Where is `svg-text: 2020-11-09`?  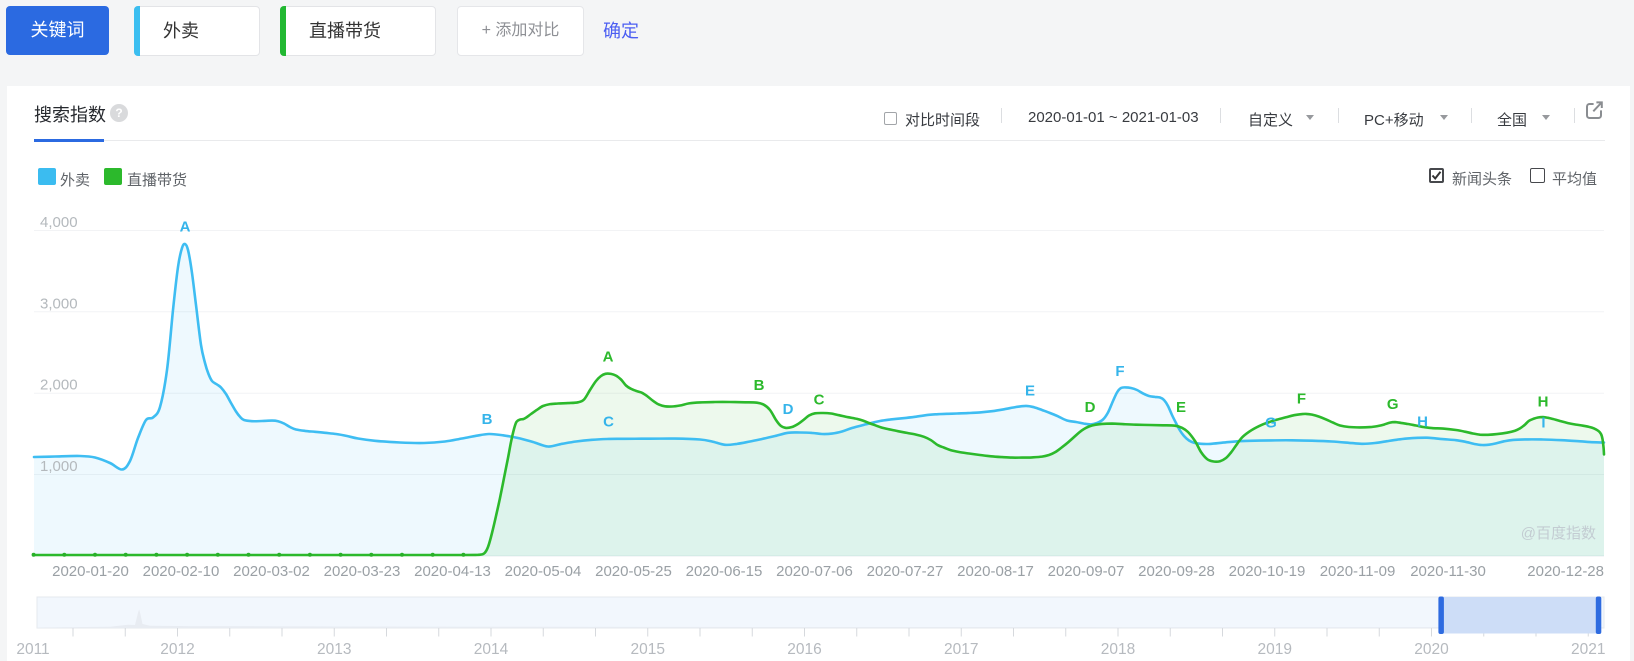 svg-text: 2020-11-09 is located at coordinates (1358, 571).